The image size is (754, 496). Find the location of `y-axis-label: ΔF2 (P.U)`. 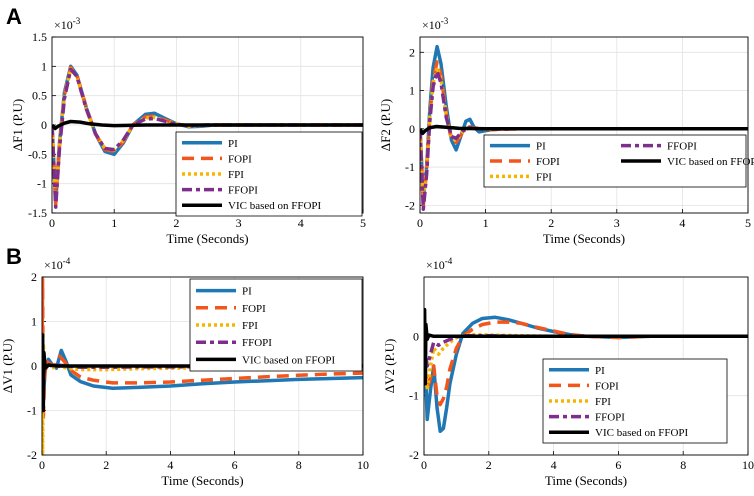

y-axis-label: ΔF2 (P.U) is located at coordinates (385, 125).